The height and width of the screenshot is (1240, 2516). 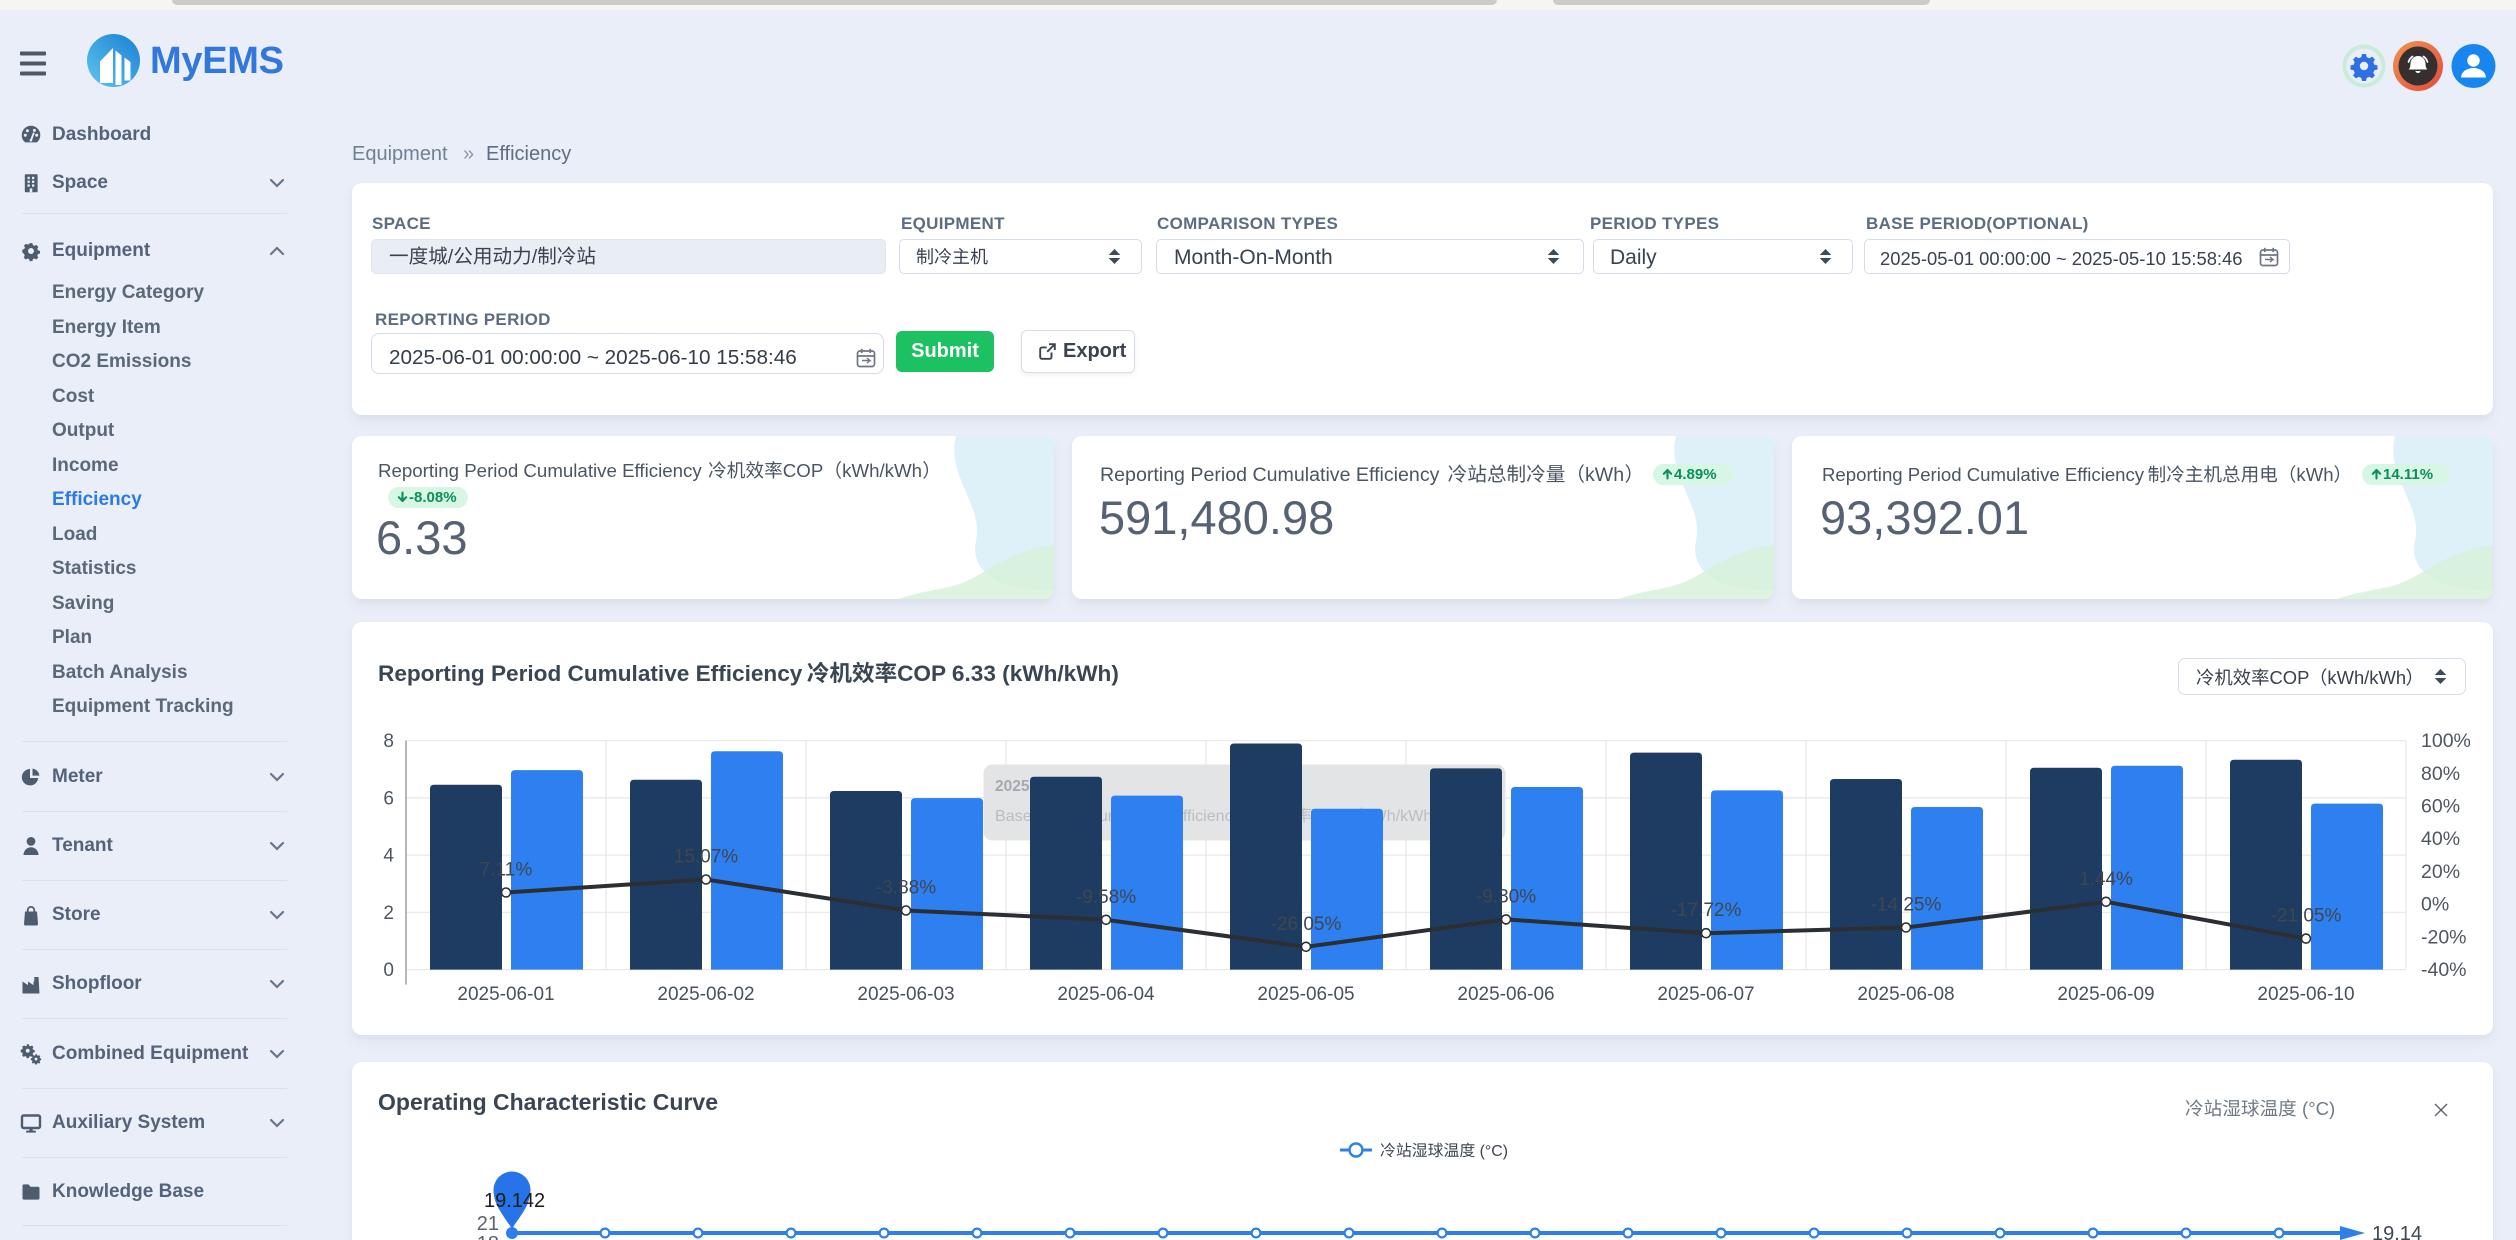 I want to click on svg-text: 20%, so click(x=2440, y=872).